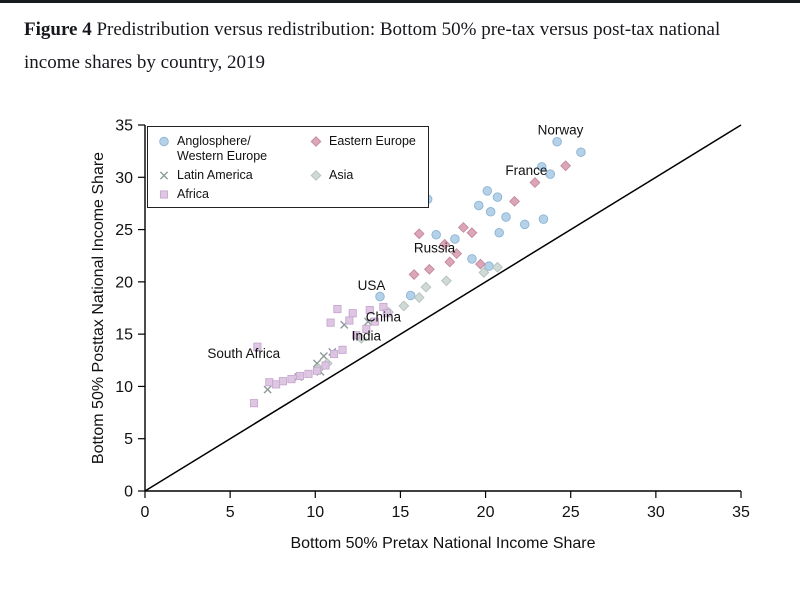 This screenshot has height=596, width=800. I want to click on y-tick-label: 30, so click(124, 178).